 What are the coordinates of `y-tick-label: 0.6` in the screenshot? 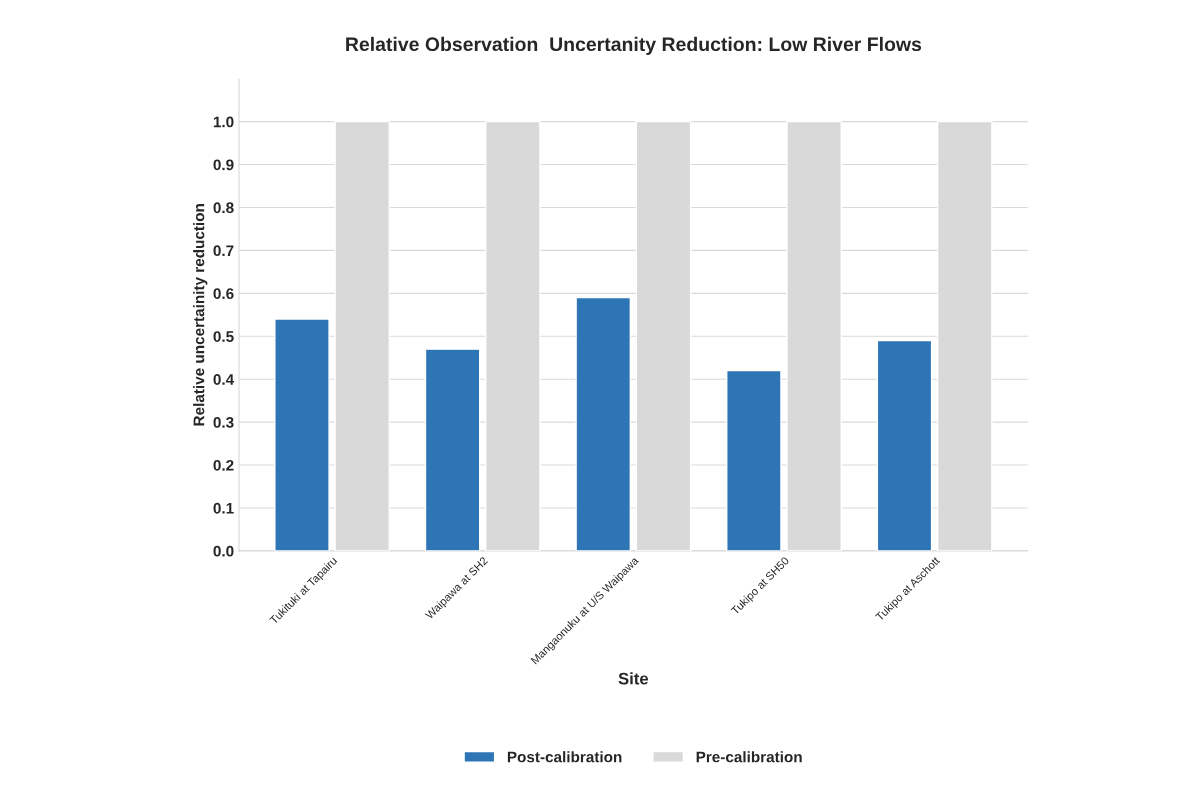 It's located at (223, 294).